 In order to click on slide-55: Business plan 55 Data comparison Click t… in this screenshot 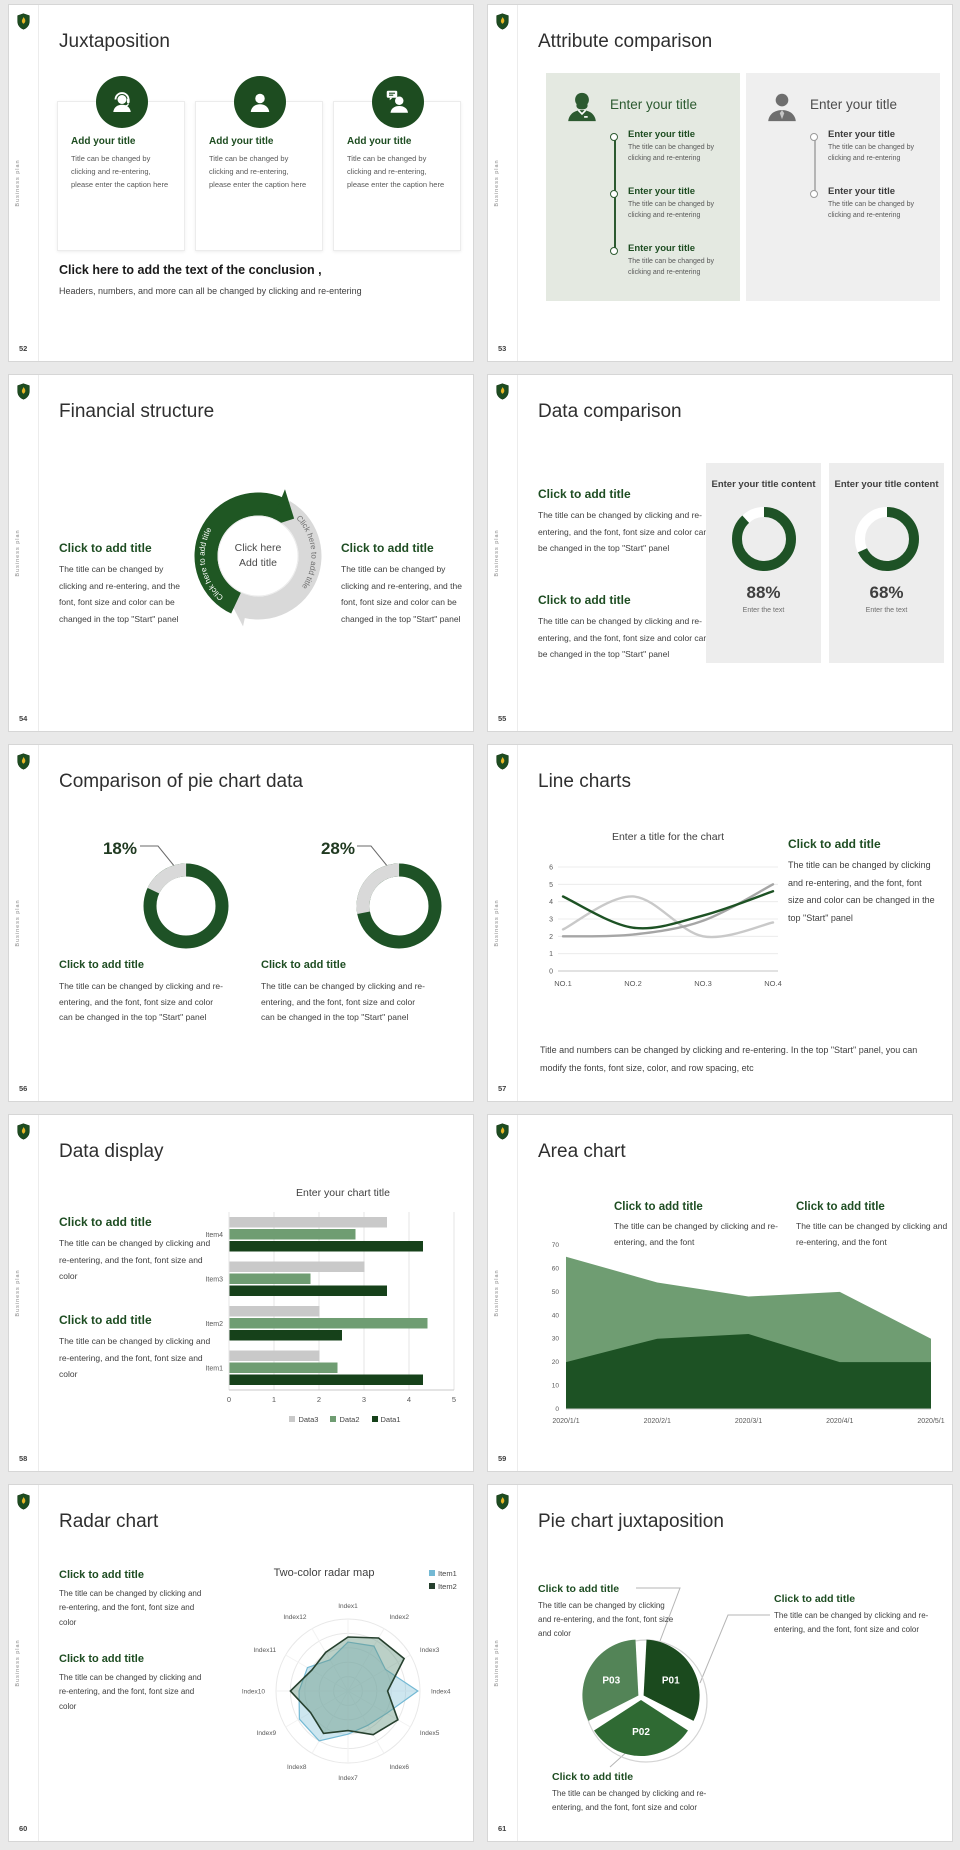, I will do `click(720, 553)`.